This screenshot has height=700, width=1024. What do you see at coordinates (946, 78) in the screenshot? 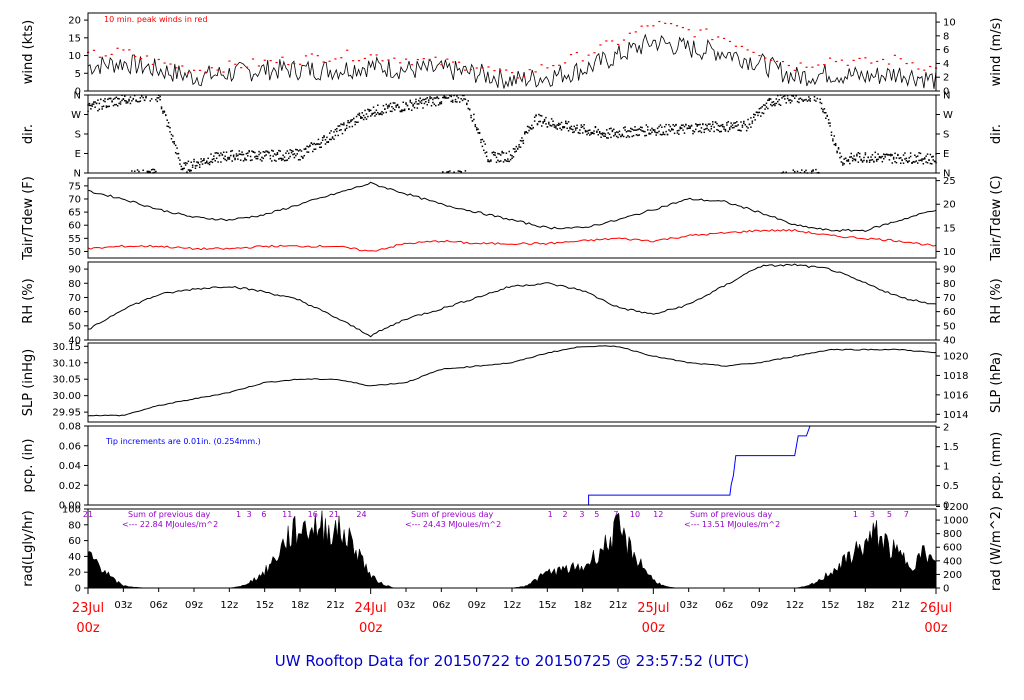
I see `y-tick-label-right: 2` at bounding box center [946, 78].